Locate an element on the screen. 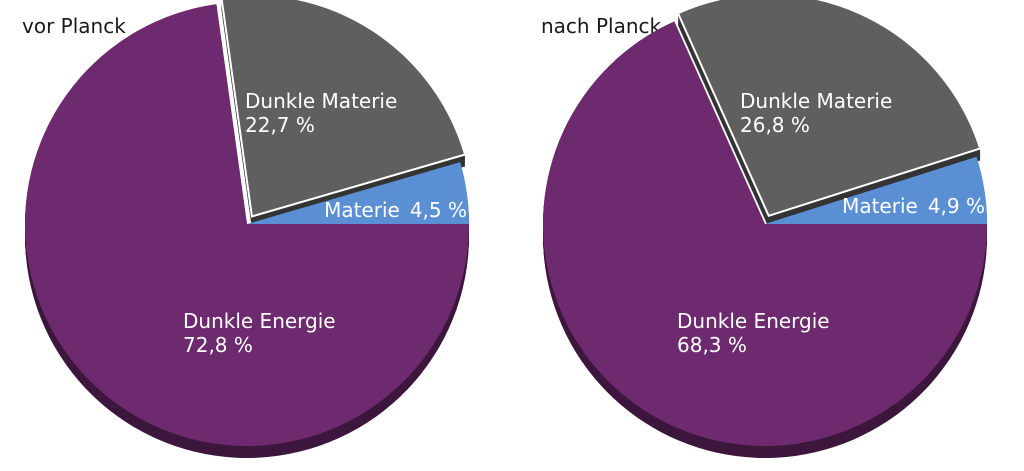  chart-title: vor Planck is located at coordinates (74, 26).